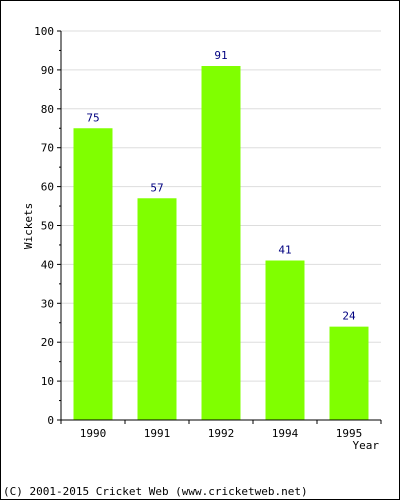 The image size is (400, 500). What do you see at coordinates (47, 303) in the screenshot?
I see `y-tick-label: 30` at bounding box center [47, 303].